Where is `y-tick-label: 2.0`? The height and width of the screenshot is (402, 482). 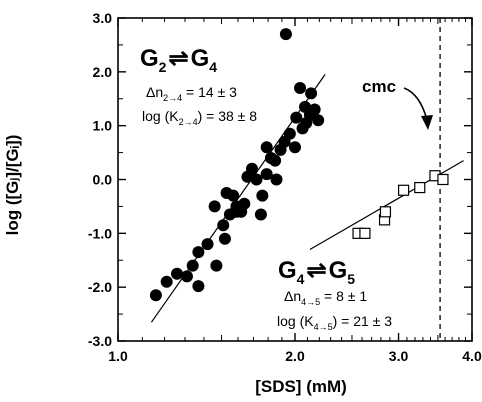 y-tick-label: 2.0 is located at coordinates (103, 72).